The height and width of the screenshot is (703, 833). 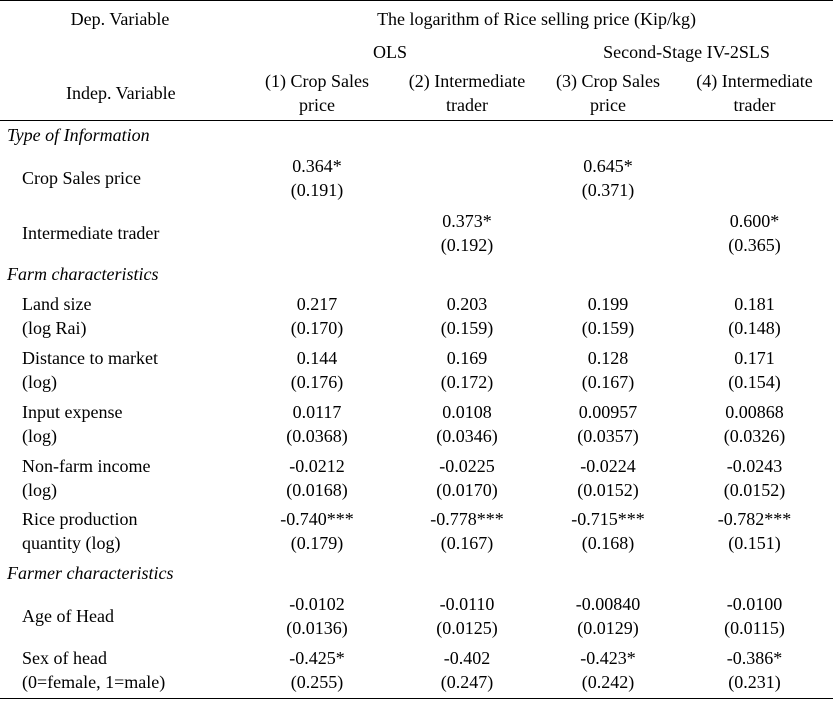 What do you see at coordinates (467, 244) in the screenshot?
I see `standard-error: (0.192)` at bounding box center [467, 244].